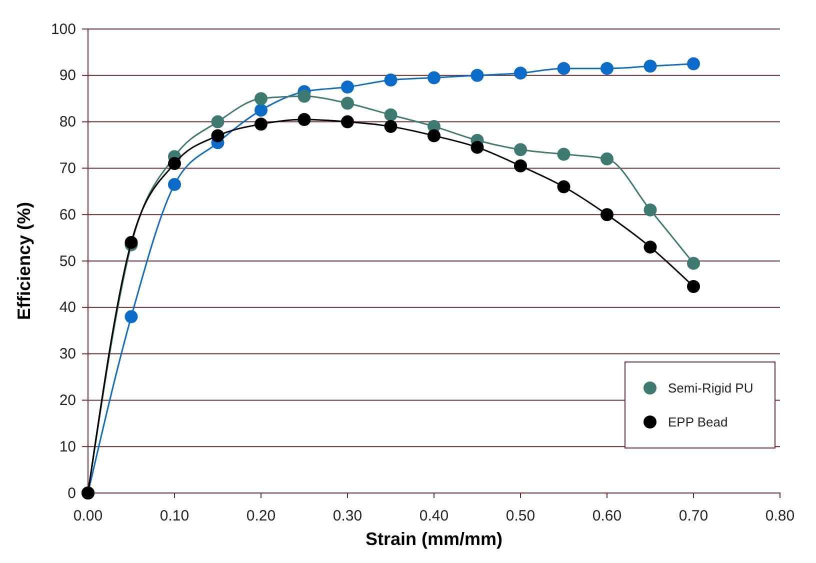 The height and width of the screenshot is (563, 816). I want to click on y-tick-label: 50, so click(67, 261).